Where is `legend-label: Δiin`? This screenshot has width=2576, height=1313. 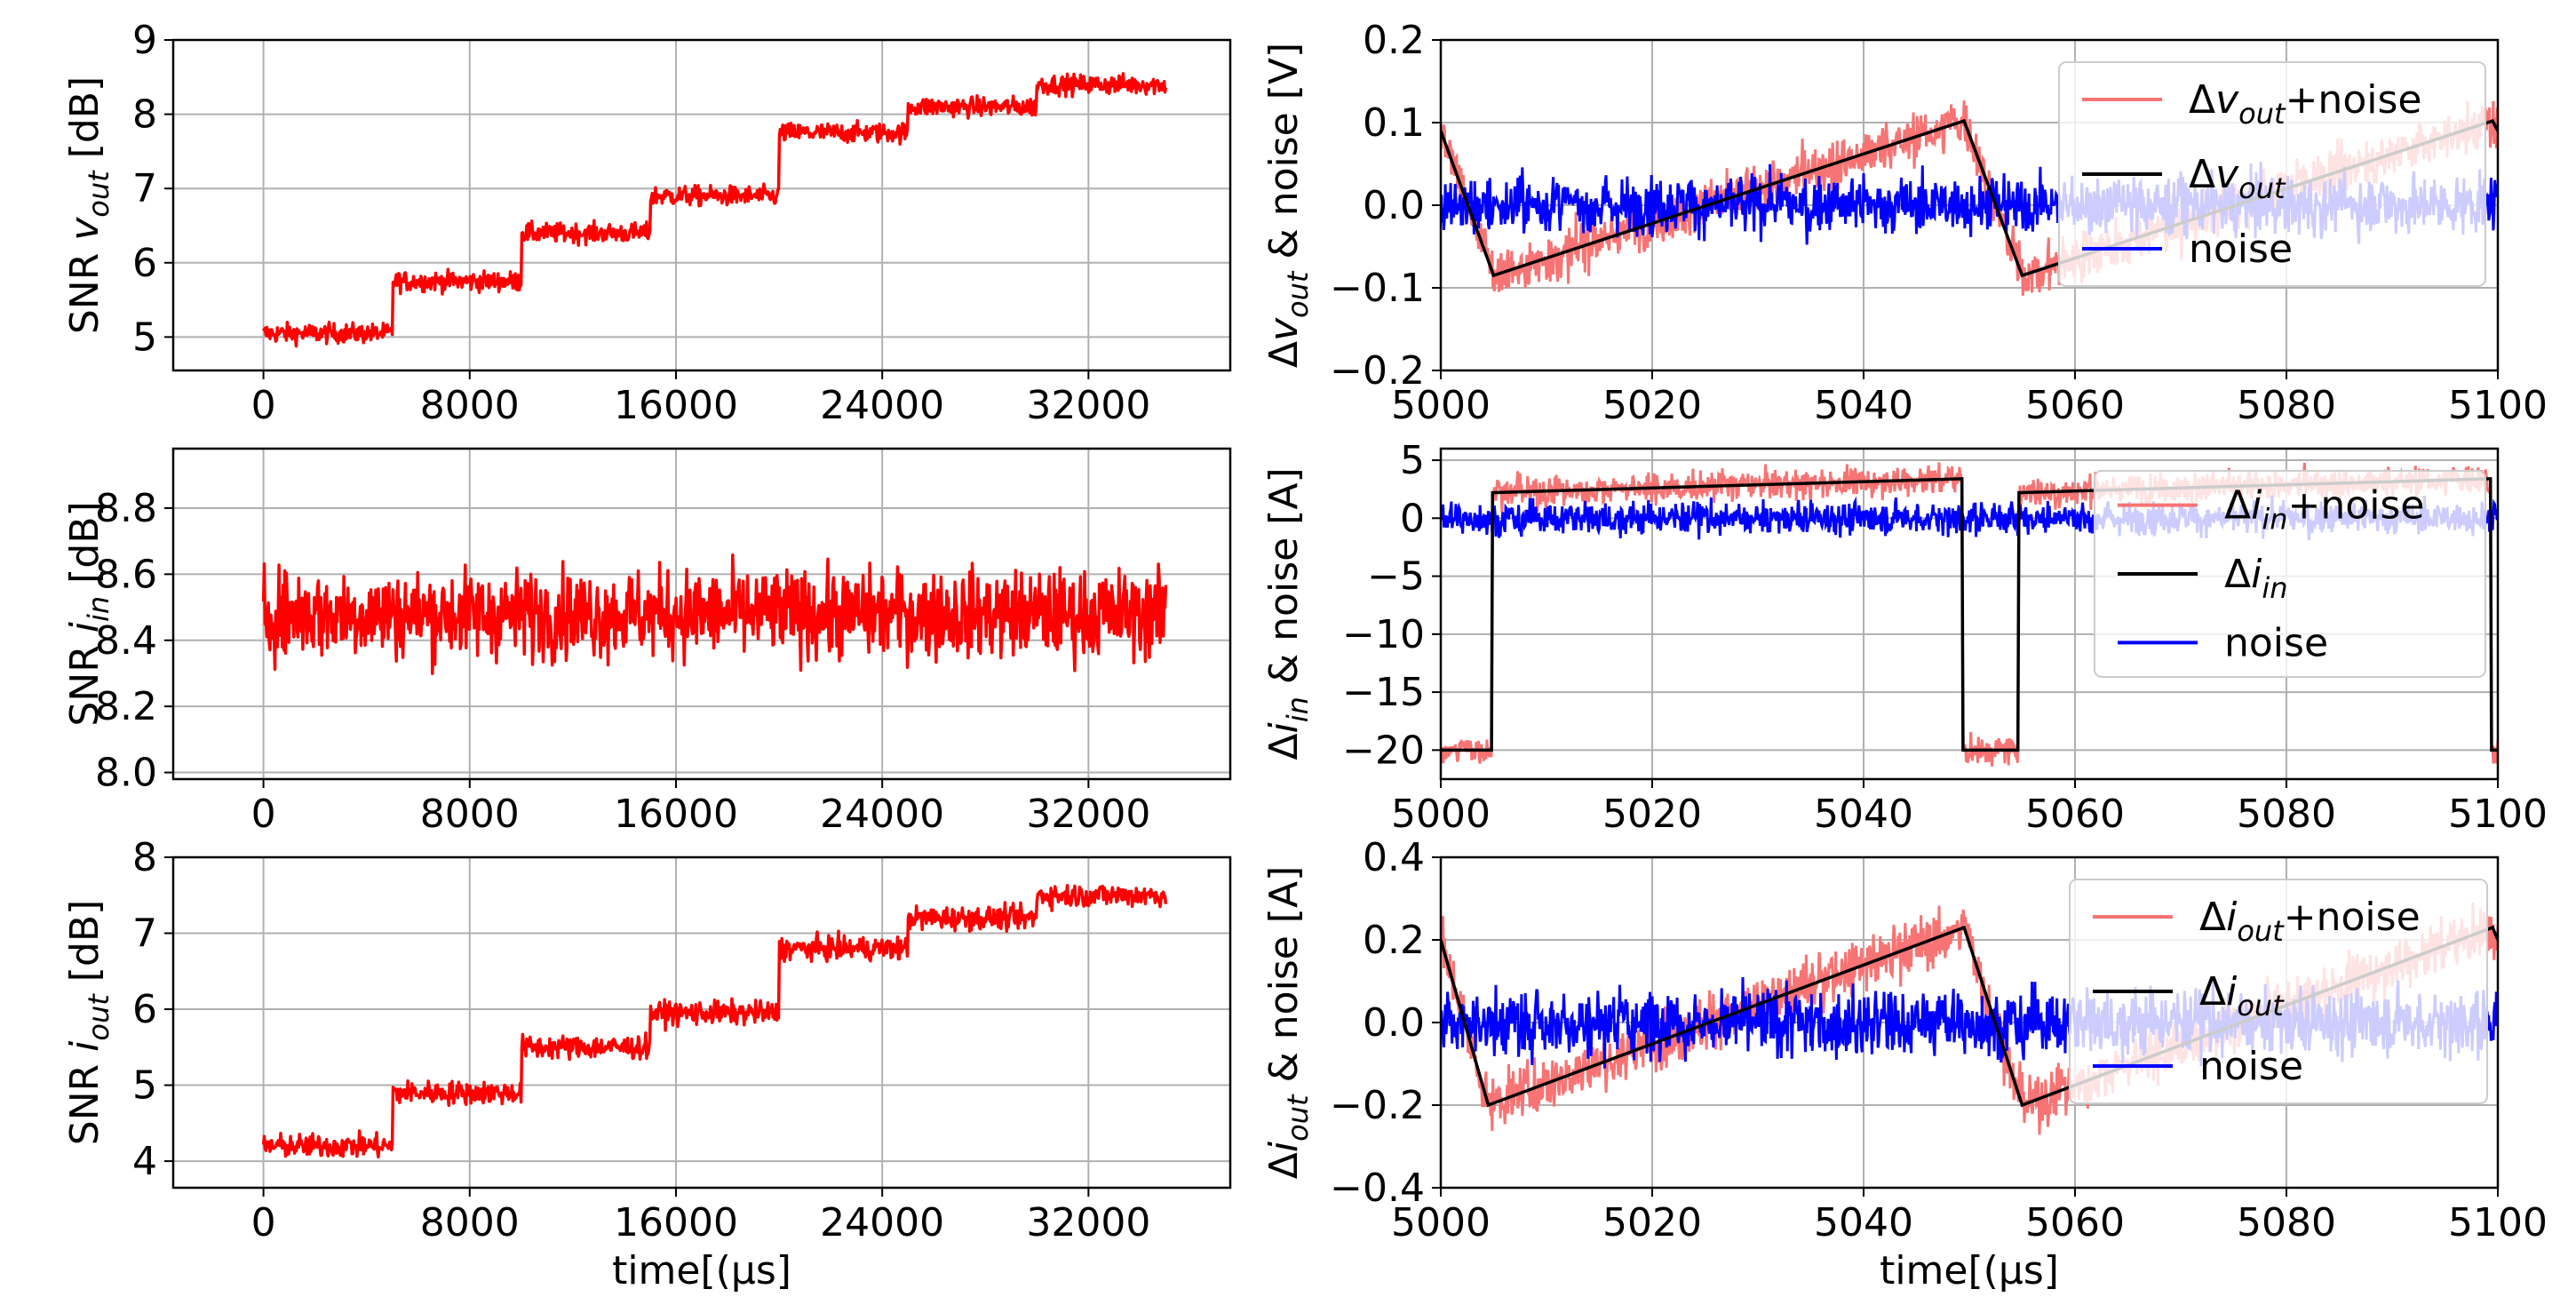
legend-label: Δiin is located at coordinates (2256, 578).